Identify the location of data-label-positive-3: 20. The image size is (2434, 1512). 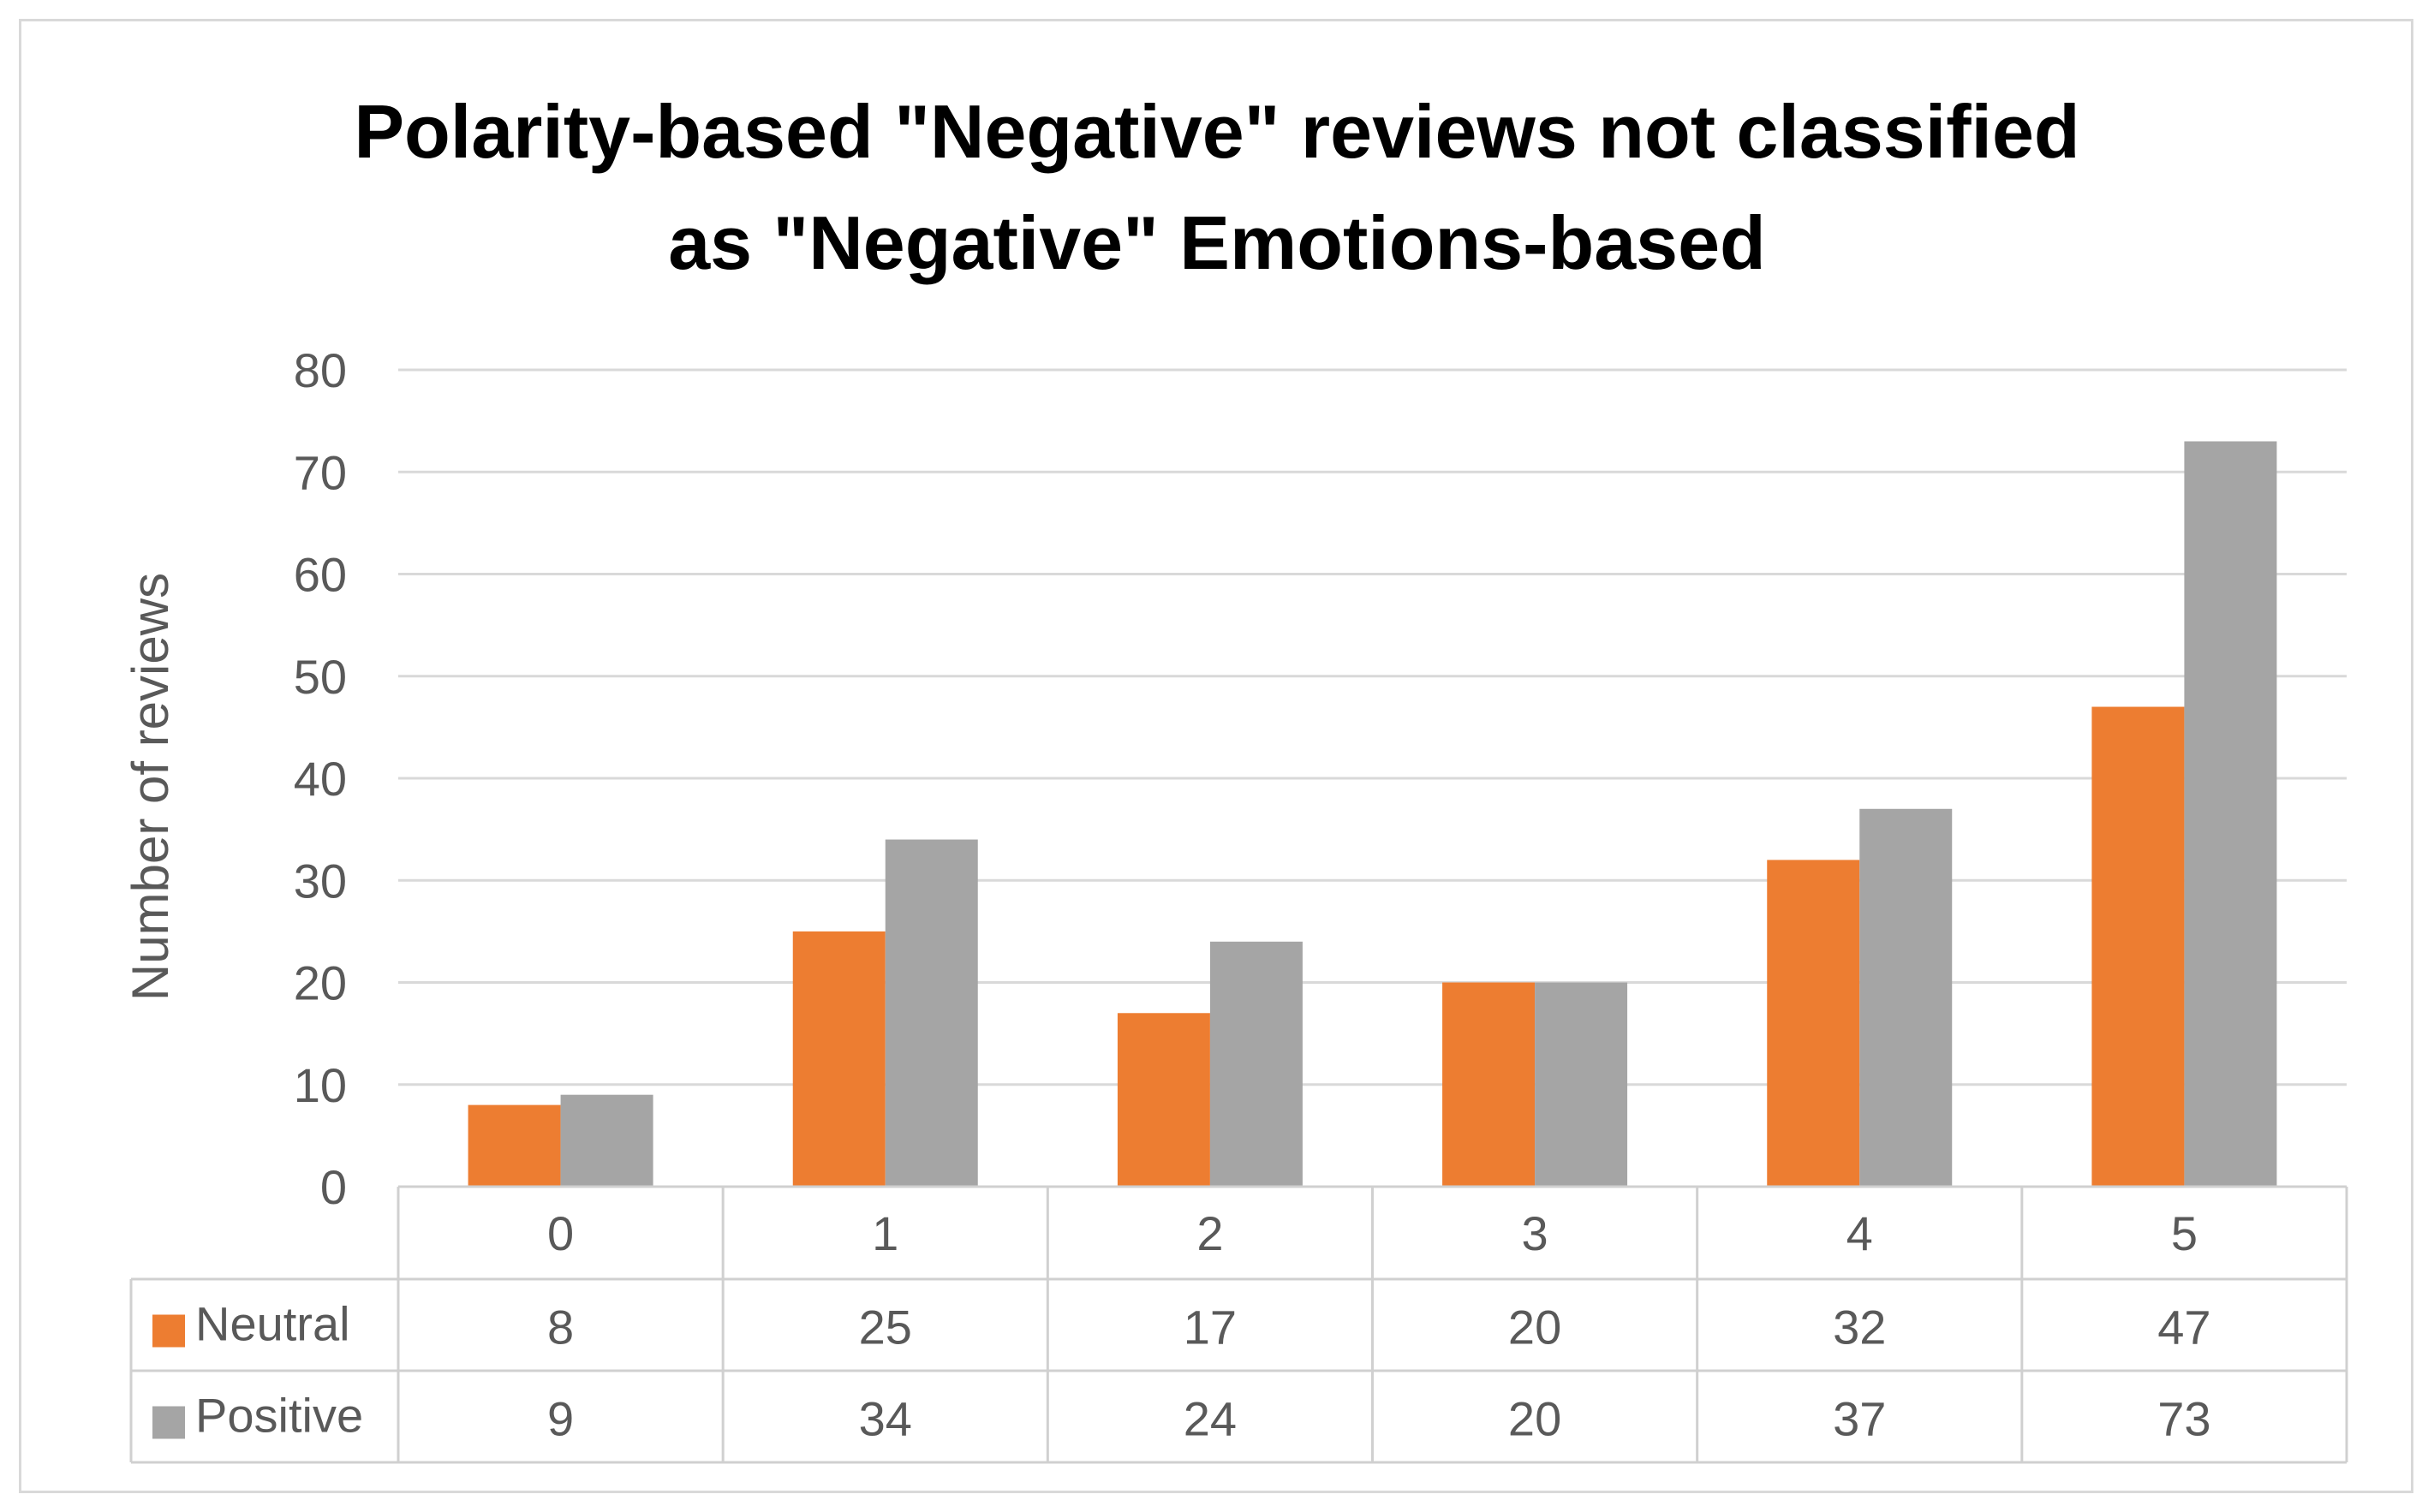
(1534, 1419).